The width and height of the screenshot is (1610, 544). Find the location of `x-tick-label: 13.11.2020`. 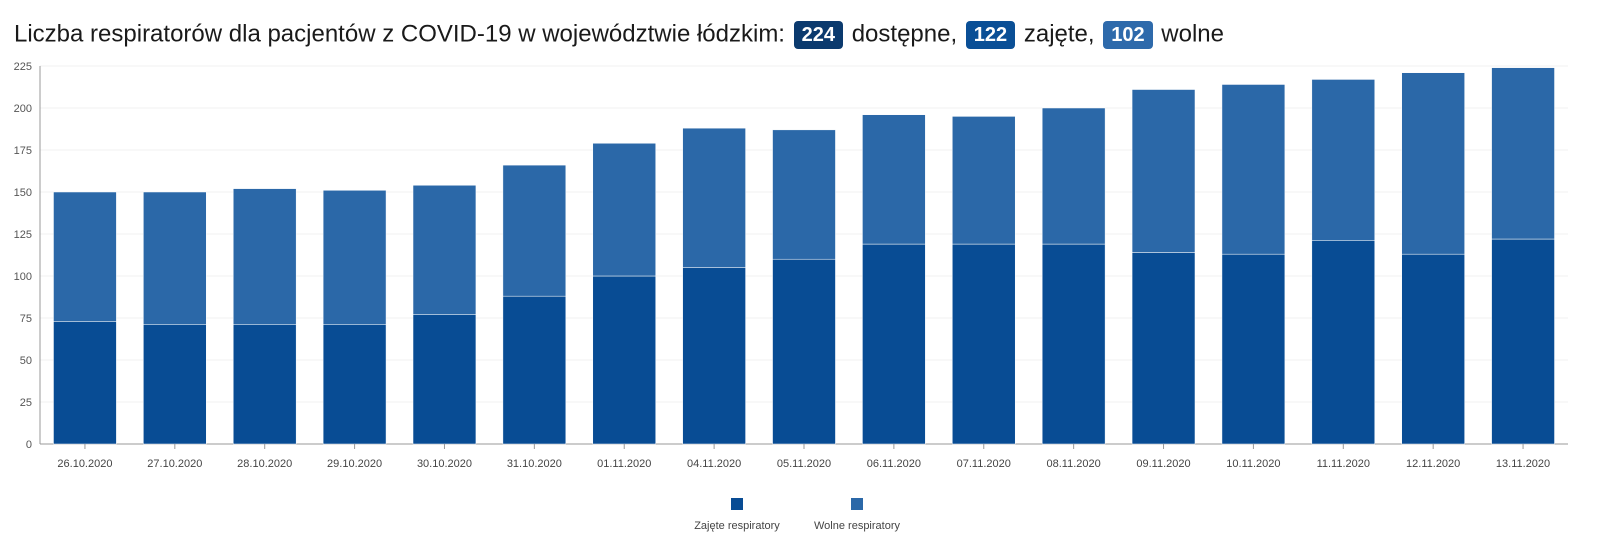

x-tick-label: 13.11.2020 is located at coordinates (1523, 464).